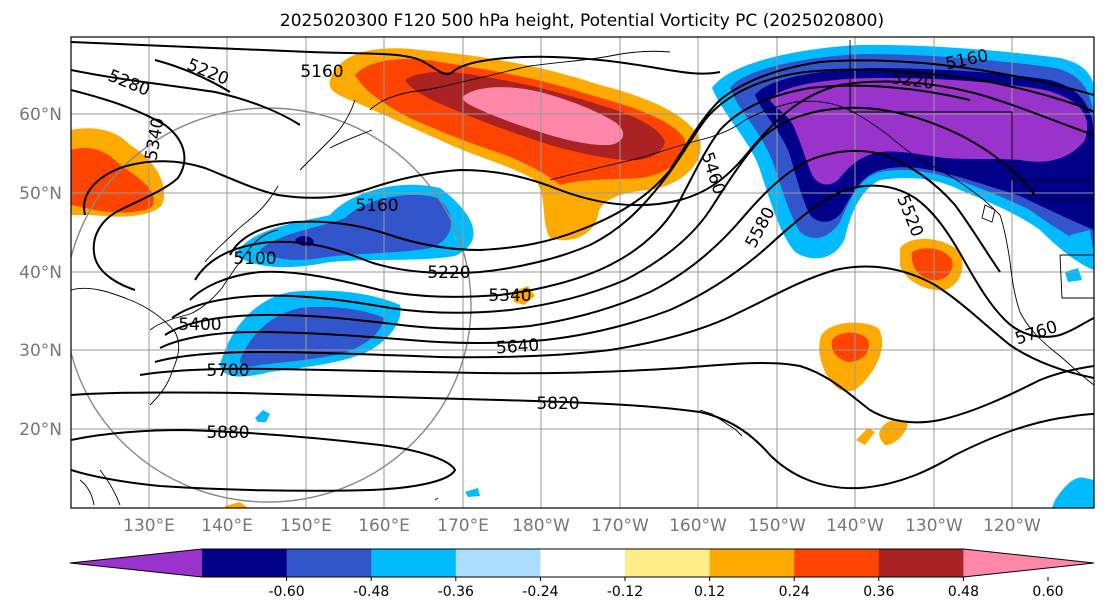 This screenshot has width=1105, height=601. I want to click on contour-label: 5640, so click(517, 347).